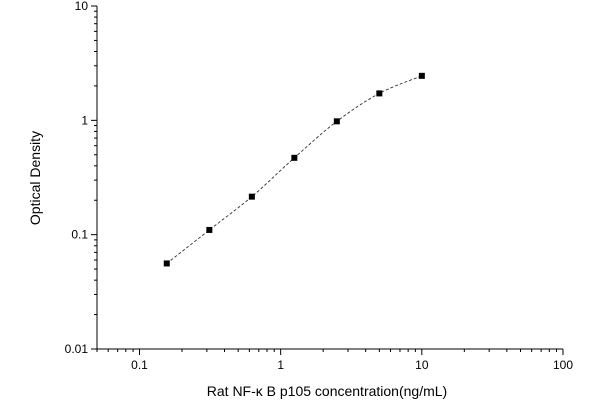 Image resolution: width=600 pixels, height=400 pixels. What do you see at coordinates (79, 235) in the screenshot?
I see `y-tick-label: 0.1` at bounding box center [79, 235].